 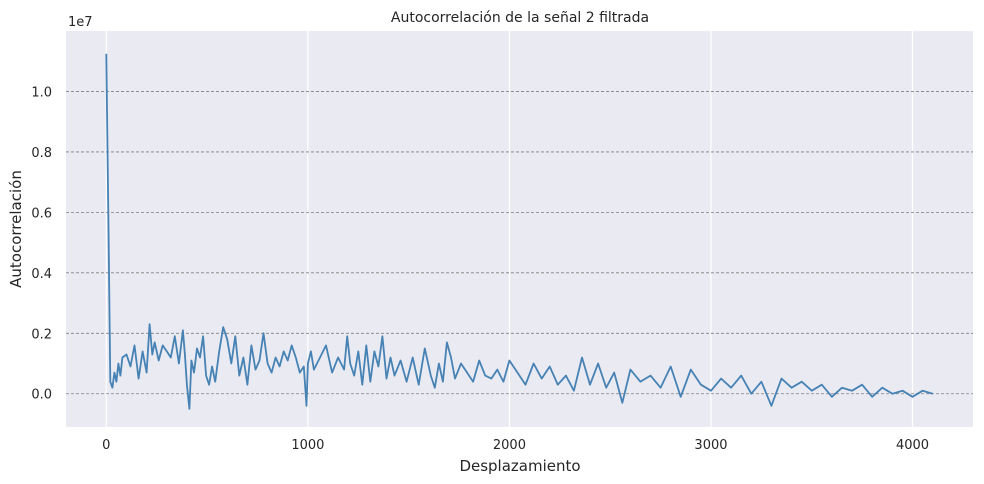 What do you see at coordinates (16, 229) in the screenshot?
I see `y-axis-title: Autocorrelación` at bounding box center [16, 229].